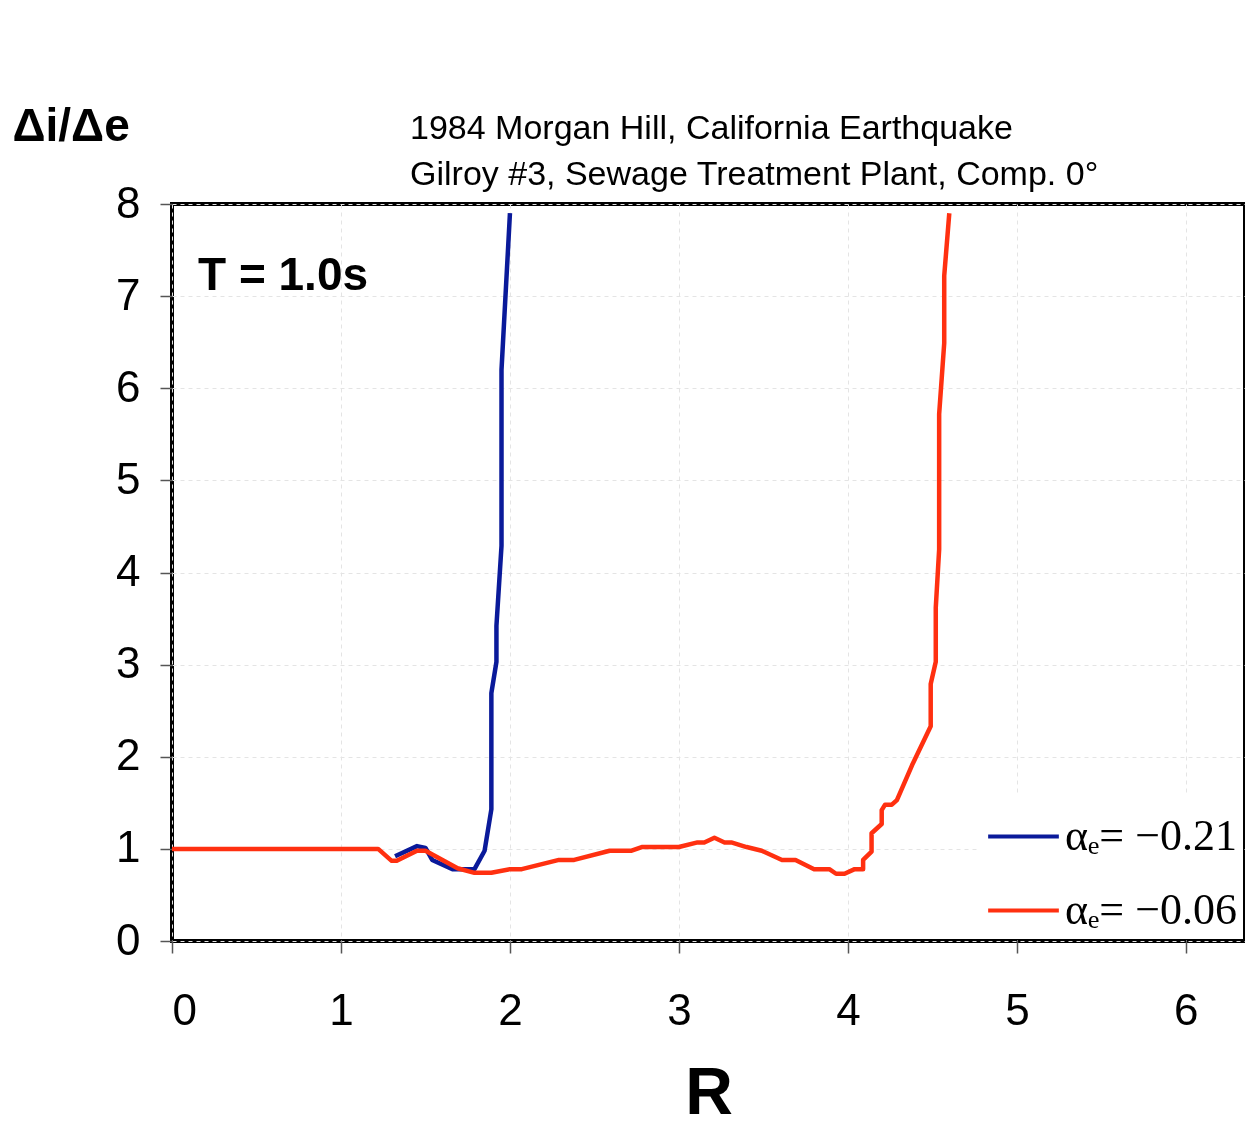  I want to click on x-tick-label: 6, so click(1186, 1009).